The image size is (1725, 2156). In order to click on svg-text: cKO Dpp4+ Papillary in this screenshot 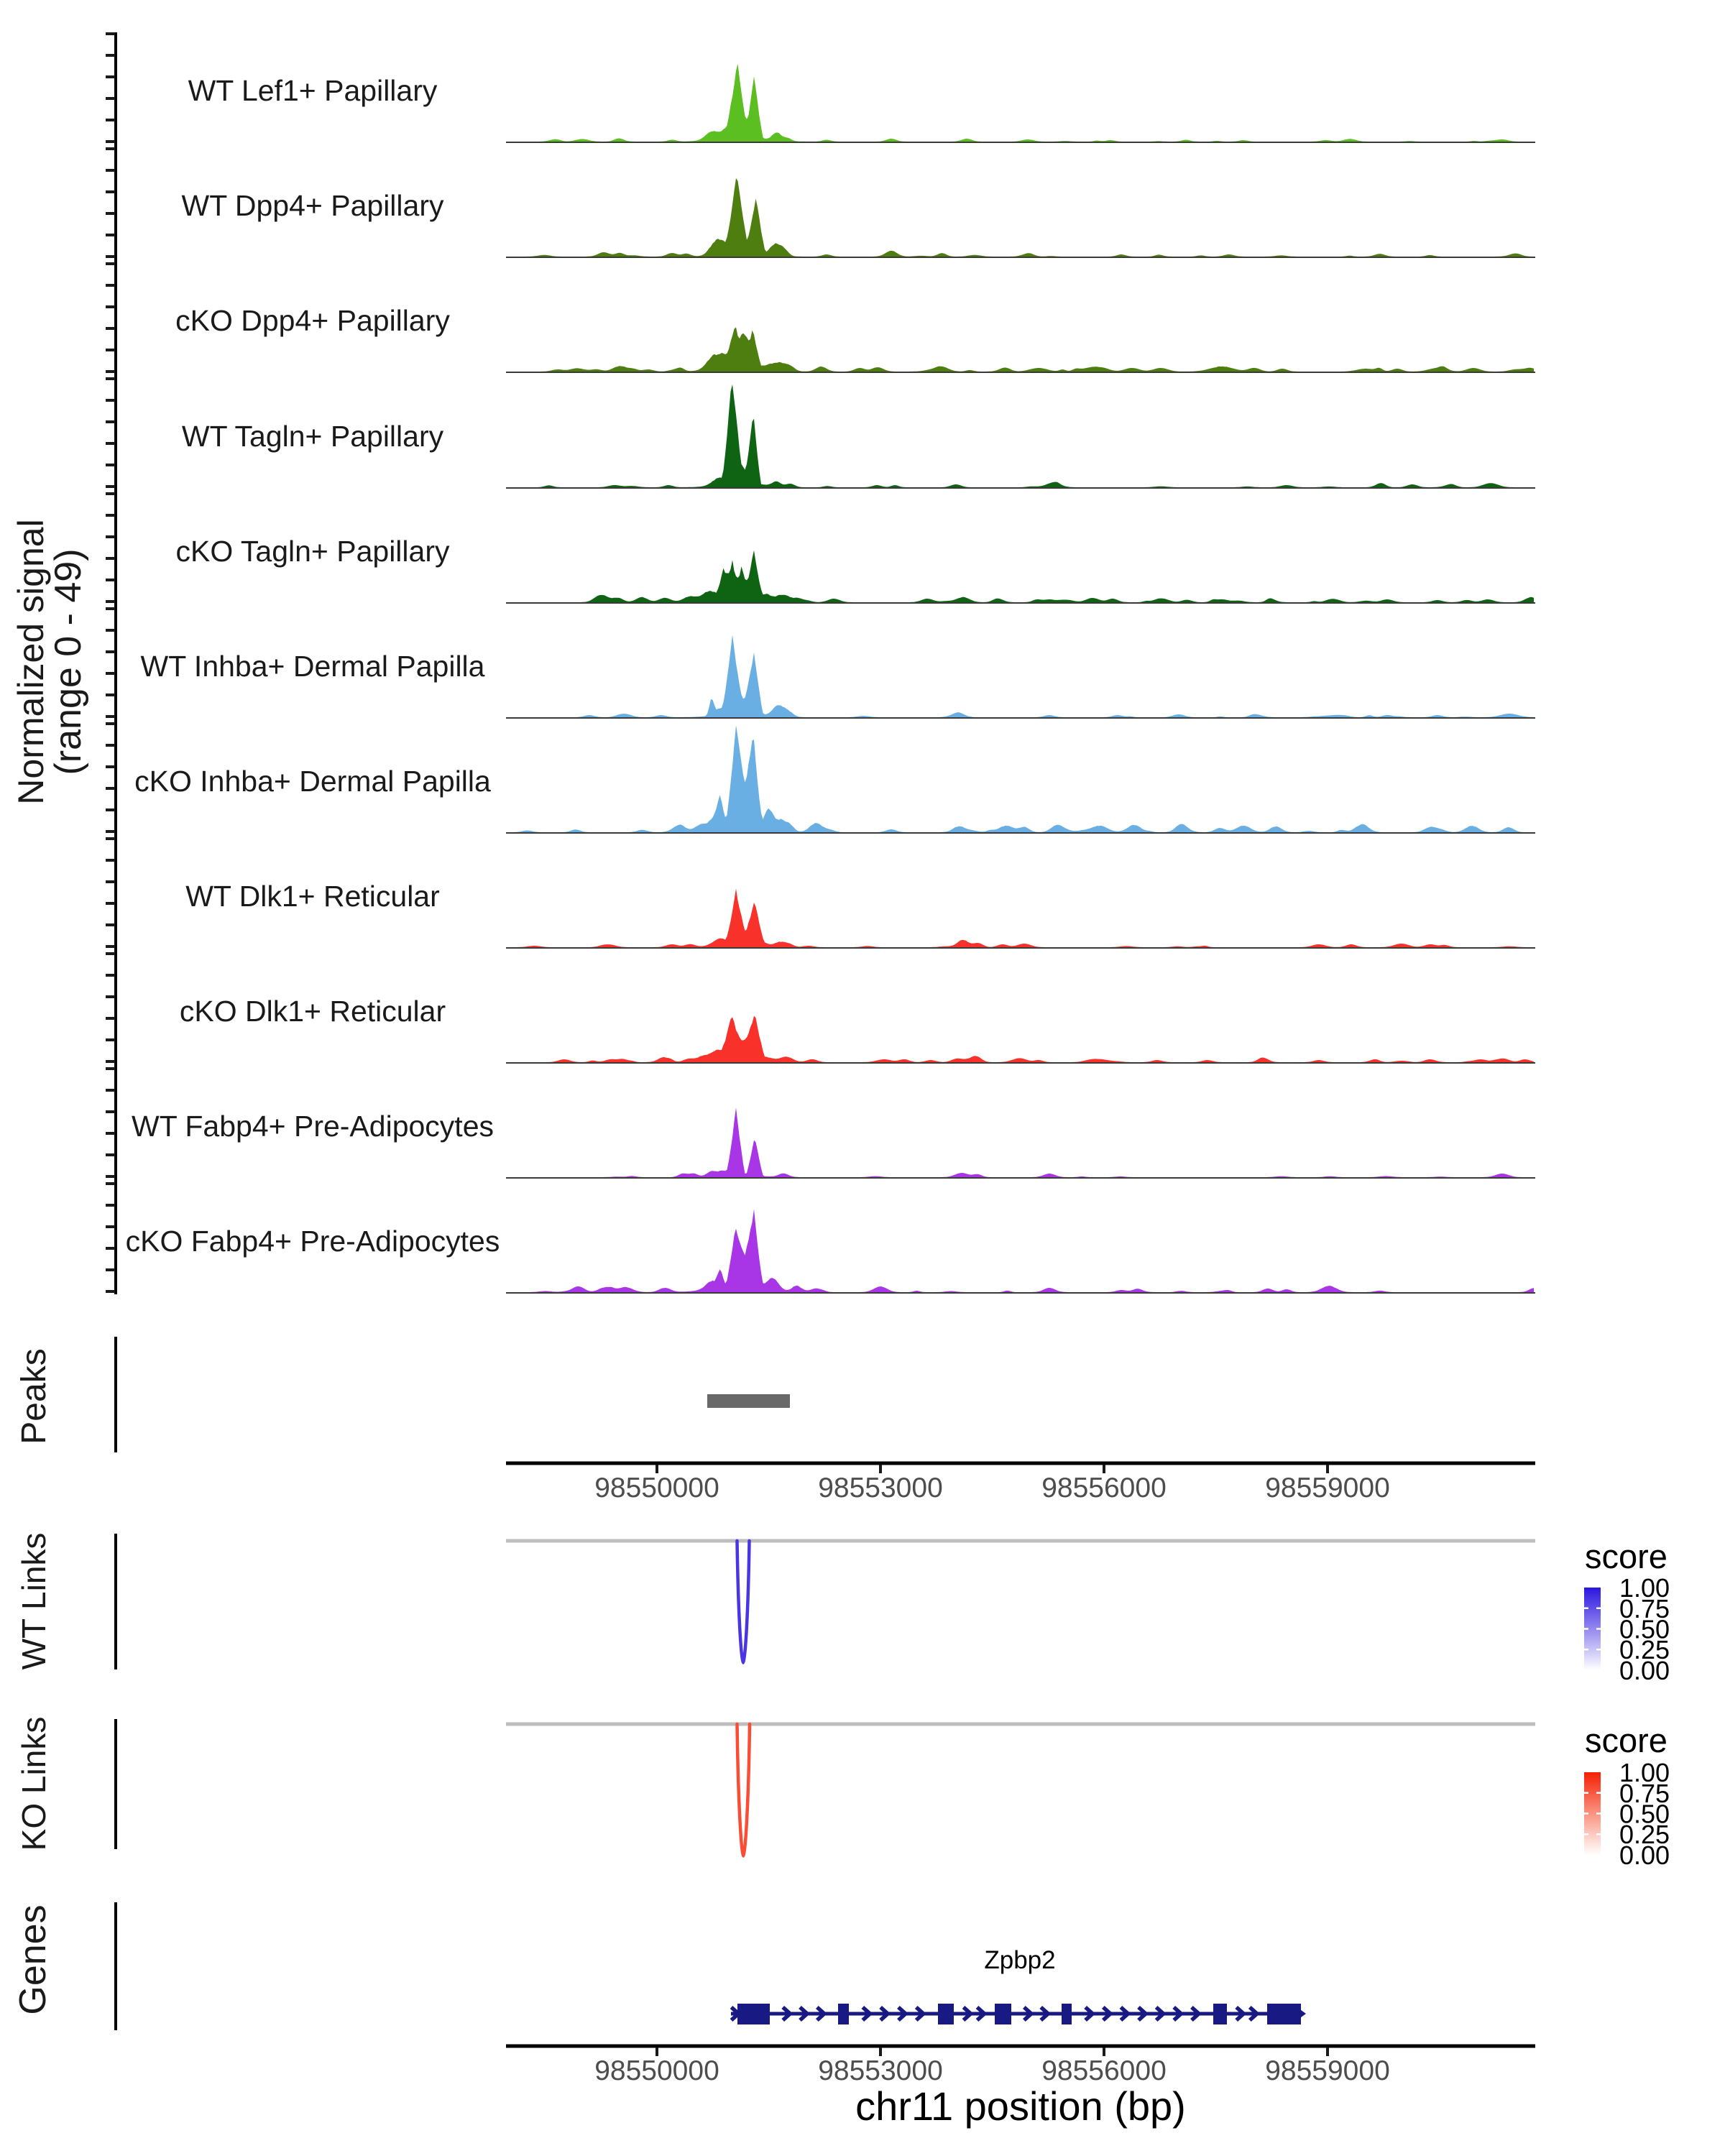, I will do `click(312, 321)`.